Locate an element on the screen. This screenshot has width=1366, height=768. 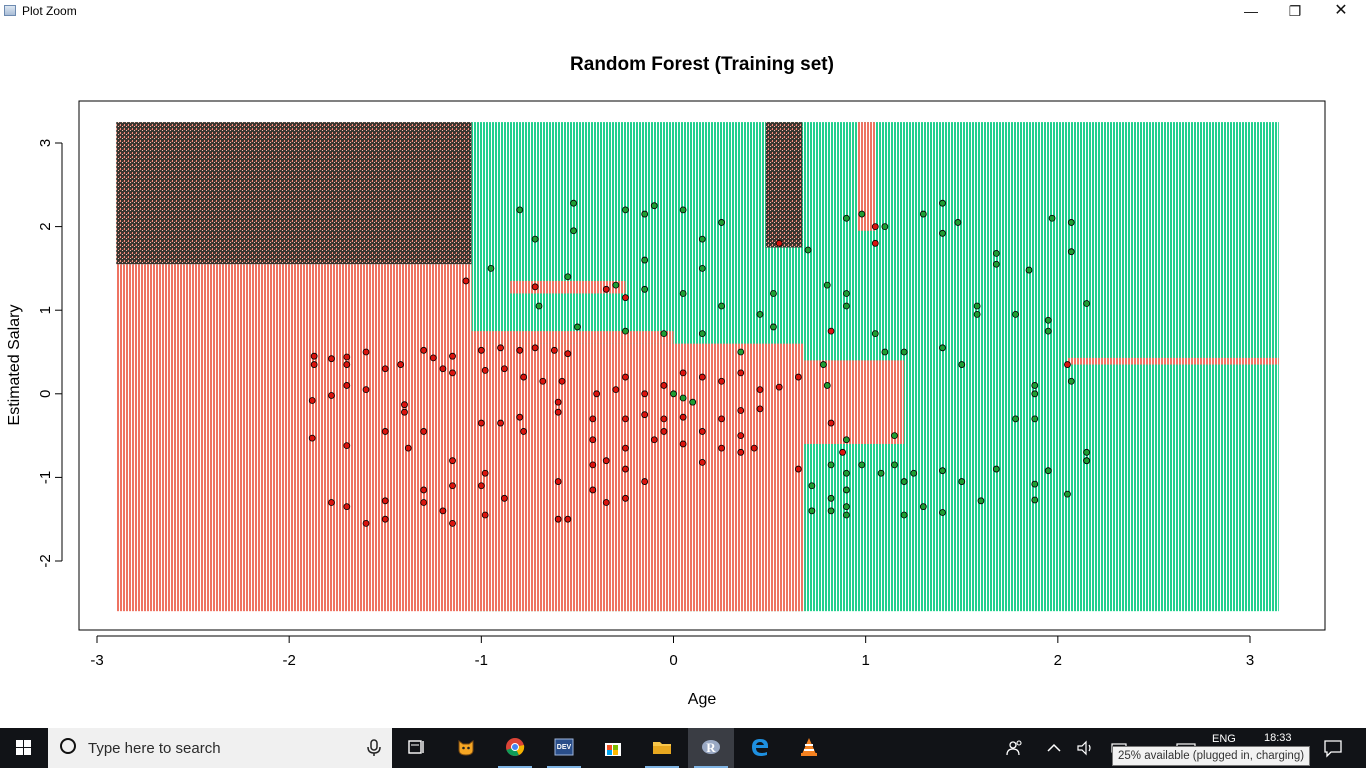
r-gui-icon: R is located at coordinates (711, 747).